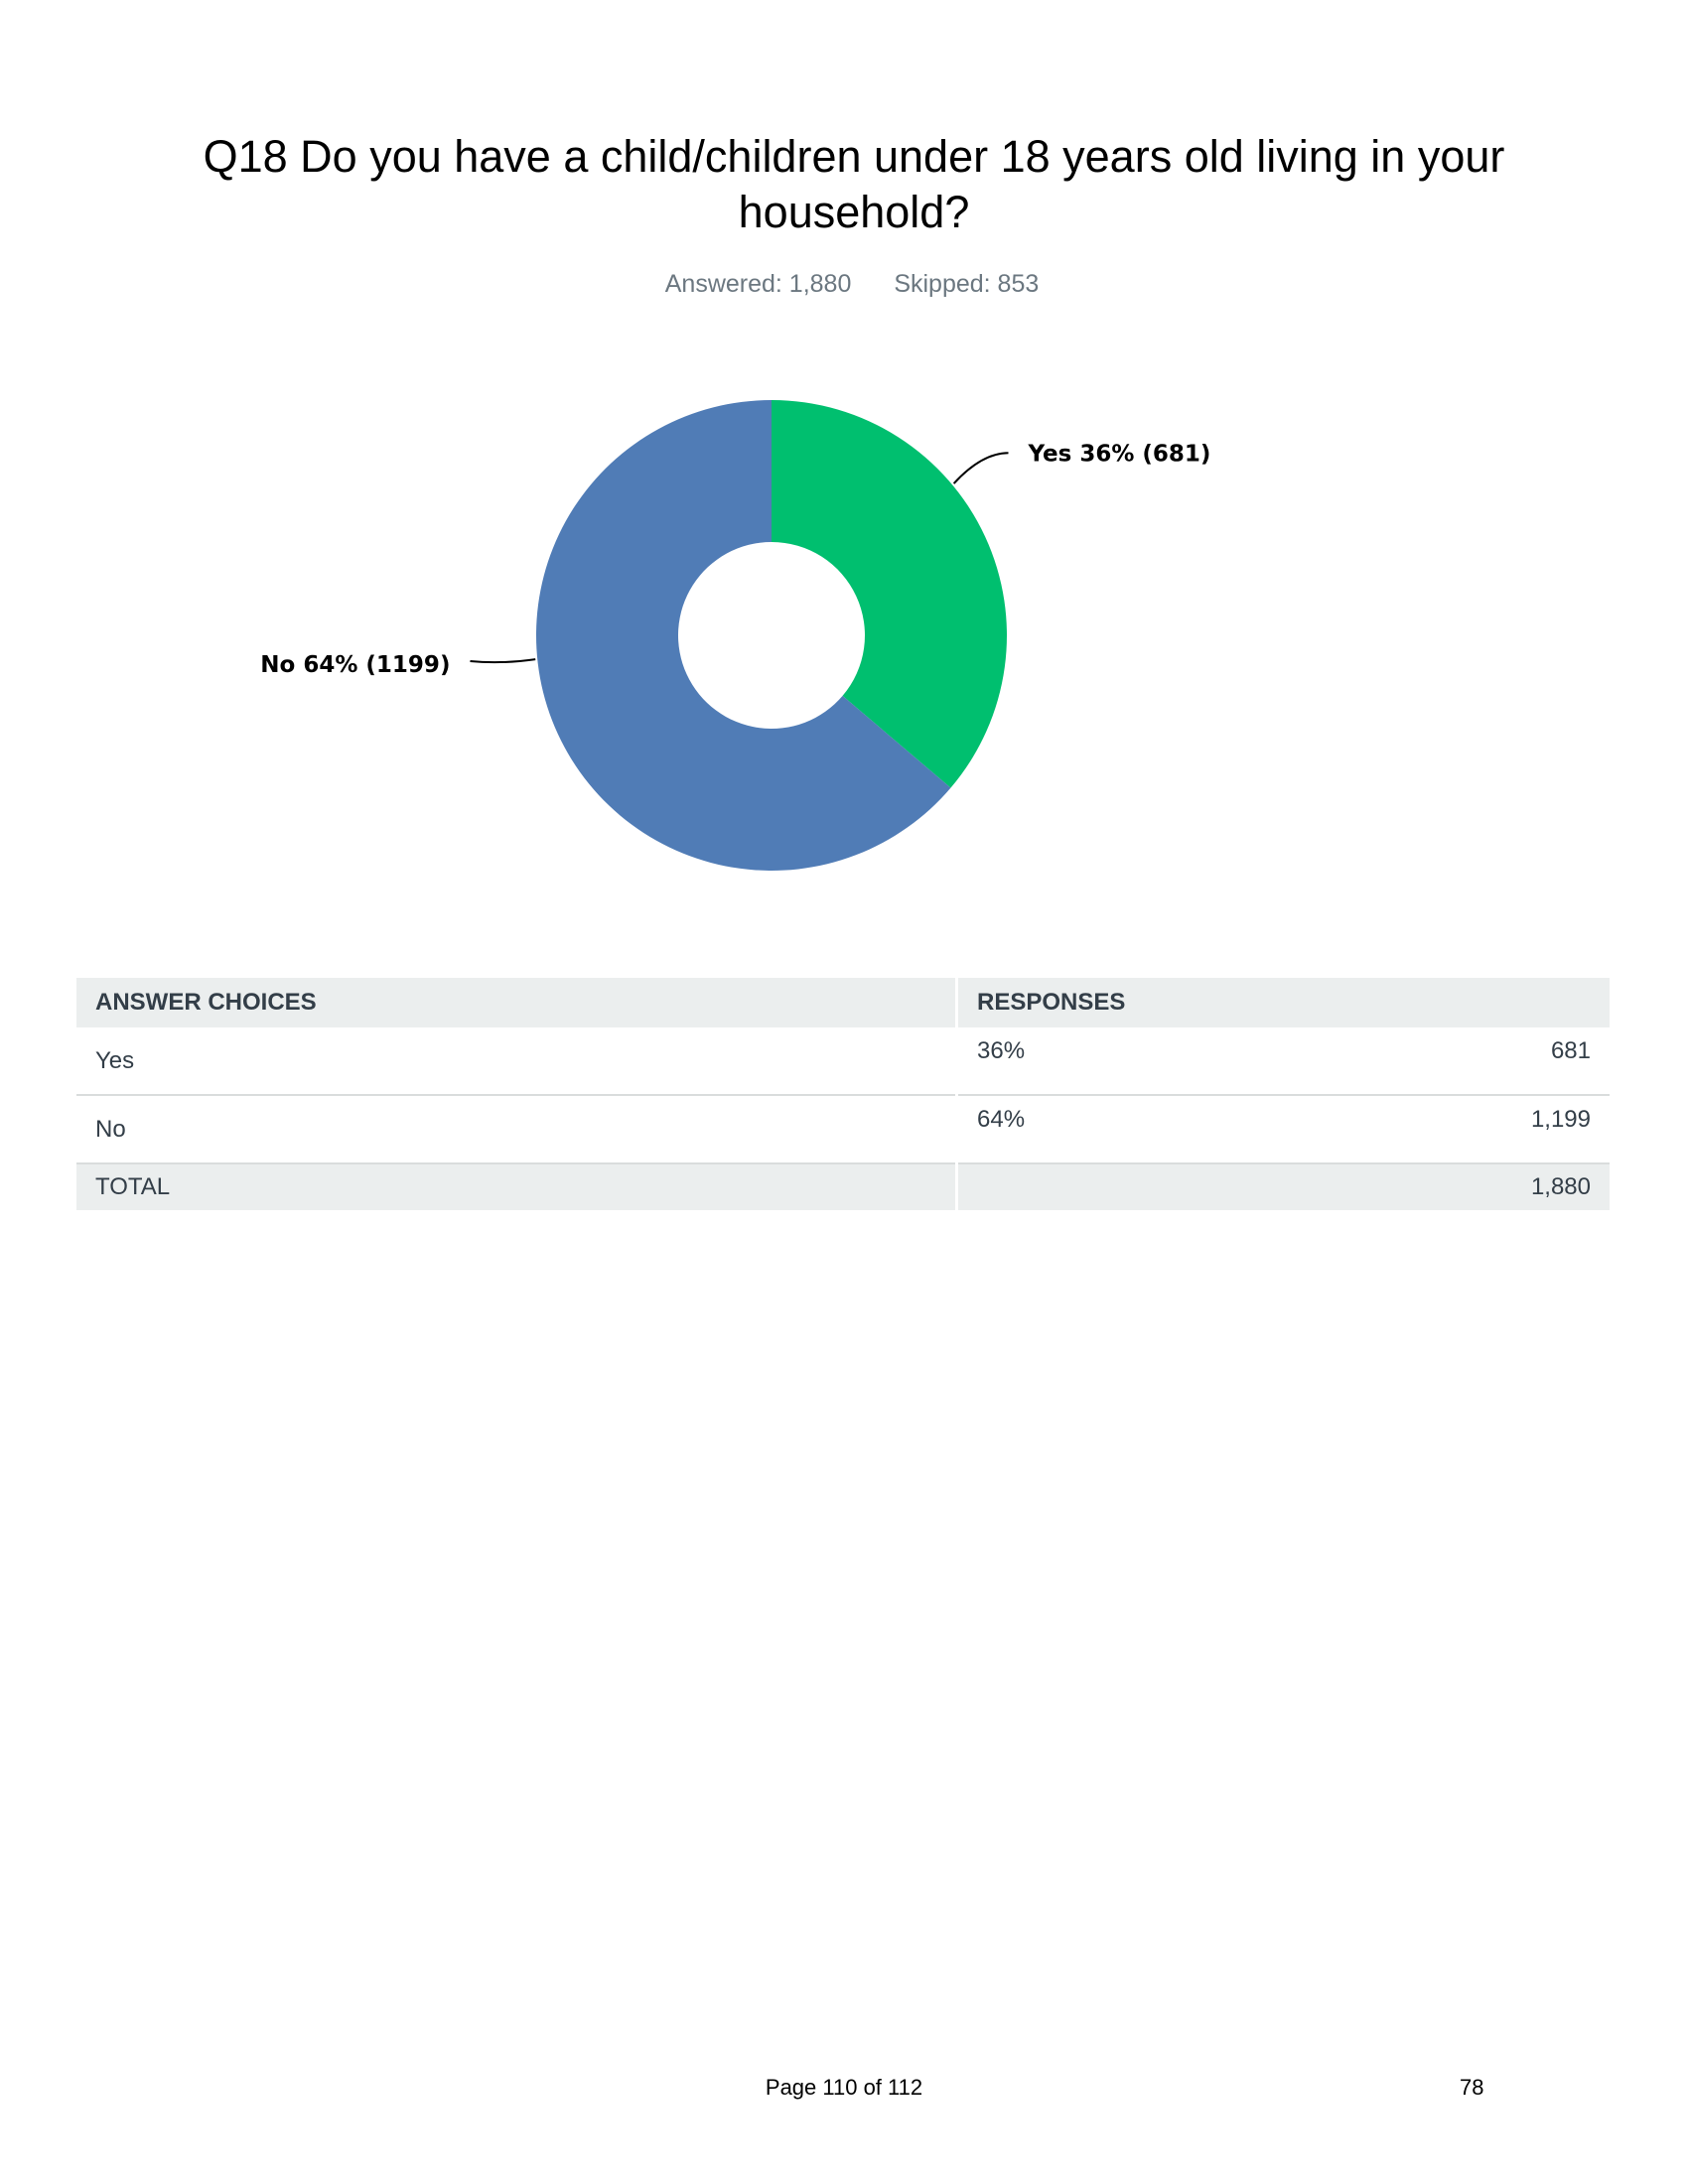  What do you see at coordinates (1437, 1186) in the screenshot?
I see `total-count: 1,880` at bounding box center [1437, 1186].